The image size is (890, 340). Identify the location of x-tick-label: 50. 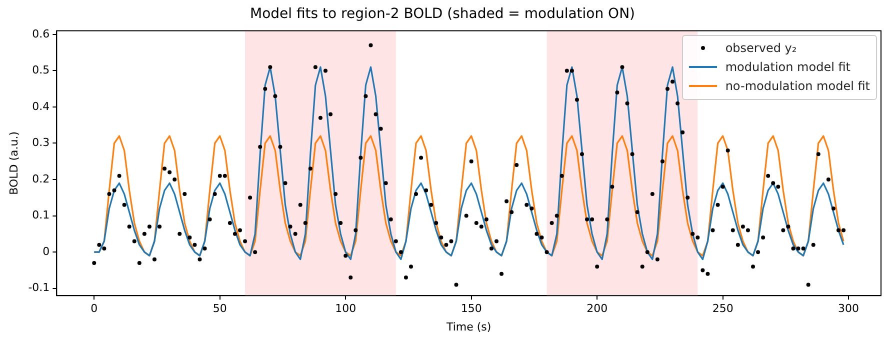
(219, 309).